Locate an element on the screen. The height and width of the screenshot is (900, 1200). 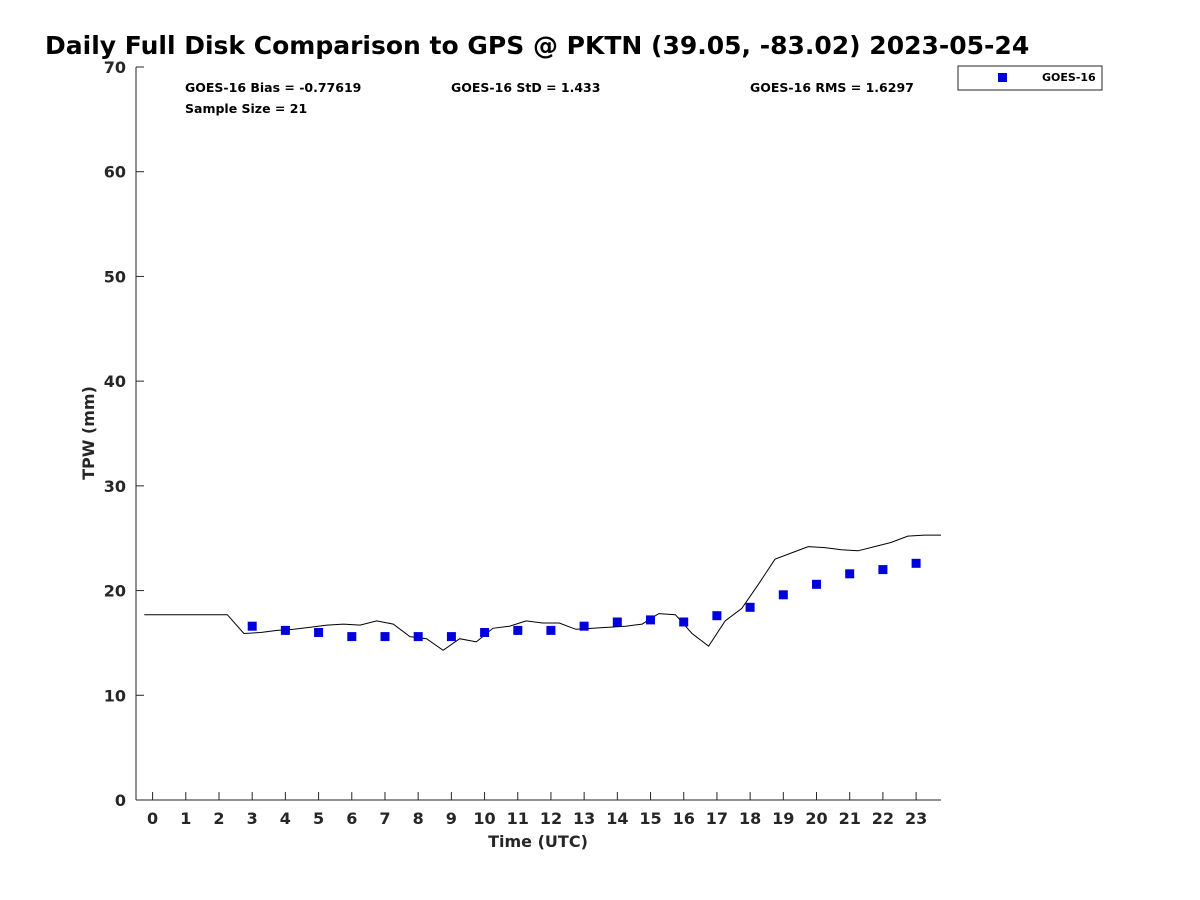
sample-size-stat: Sample Size = 21 is located at coordinates (246, 108).